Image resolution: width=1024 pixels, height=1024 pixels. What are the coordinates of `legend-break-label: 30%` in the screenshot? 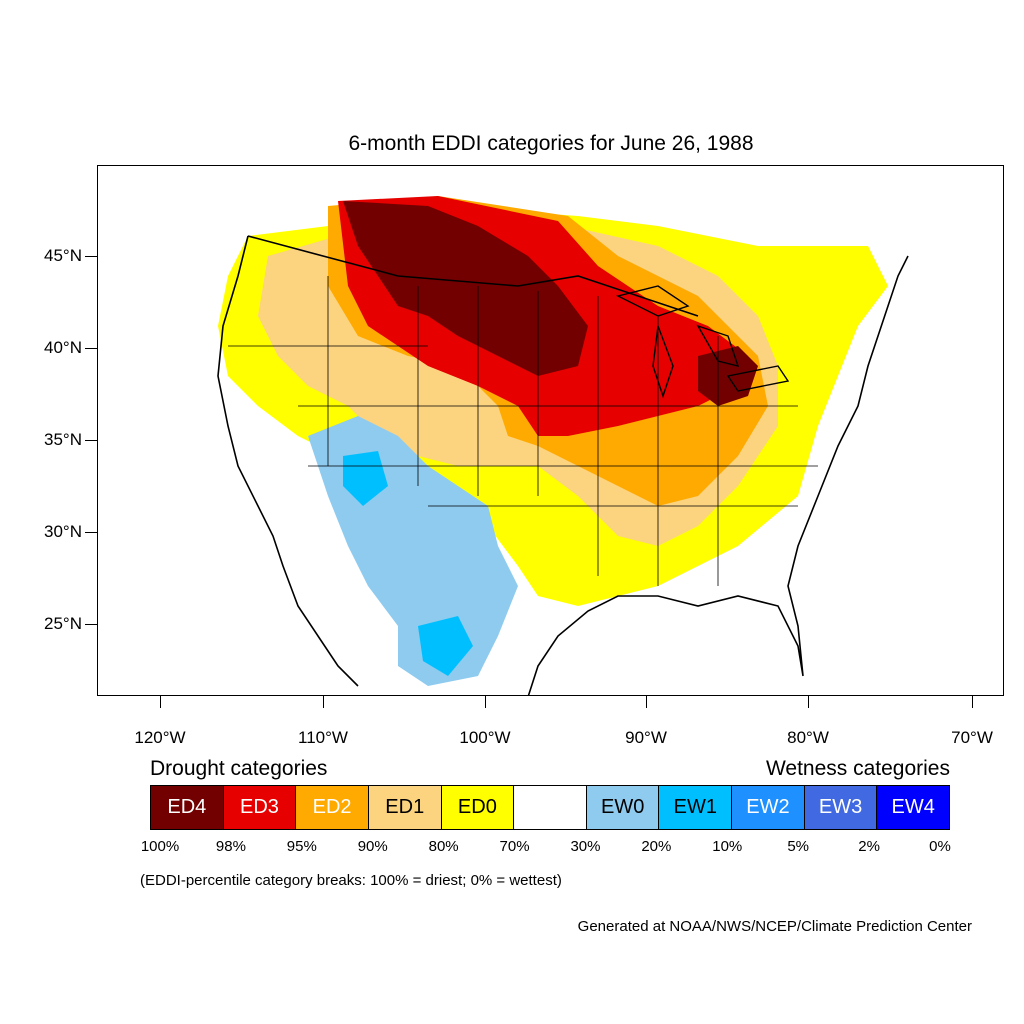 It's located at (585, 846).